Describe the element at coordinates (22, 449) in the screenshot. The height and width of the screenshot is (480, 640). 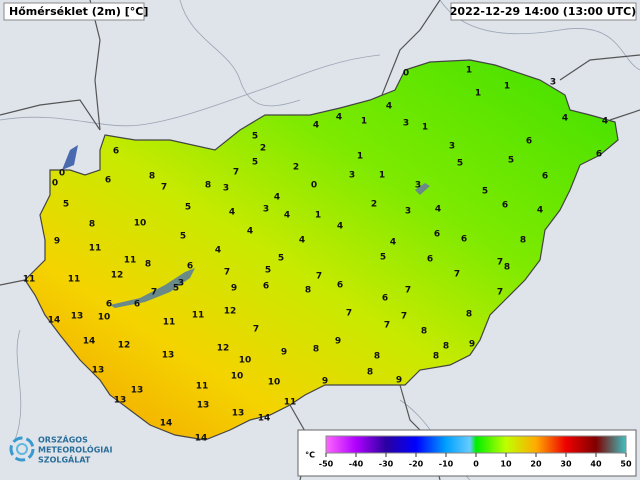
I see `logo-mark-inner` at that location.